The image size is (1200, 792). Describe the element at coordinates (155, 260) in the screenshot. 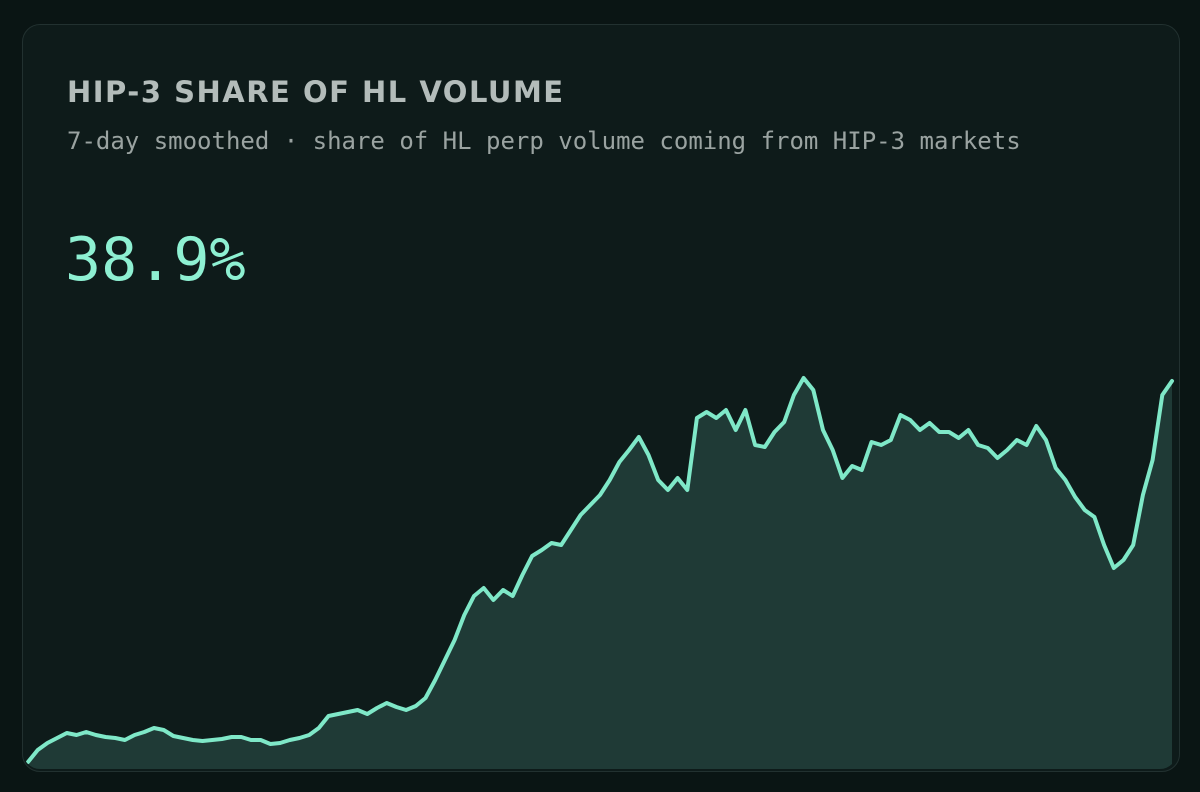

I see `headline-value: 38.9%` at that location.